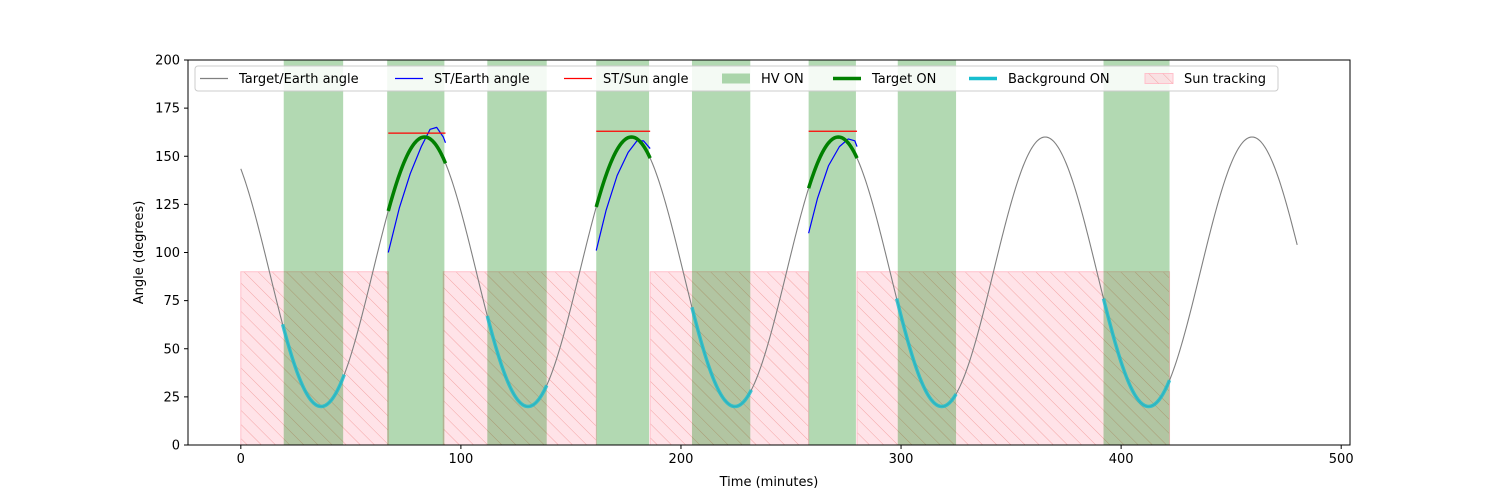 The image size is (1500, 500). Describe the element at coordinates (298, 79) in the screenshot. I see `legend-label-0: Target/Earth angle` at that location.